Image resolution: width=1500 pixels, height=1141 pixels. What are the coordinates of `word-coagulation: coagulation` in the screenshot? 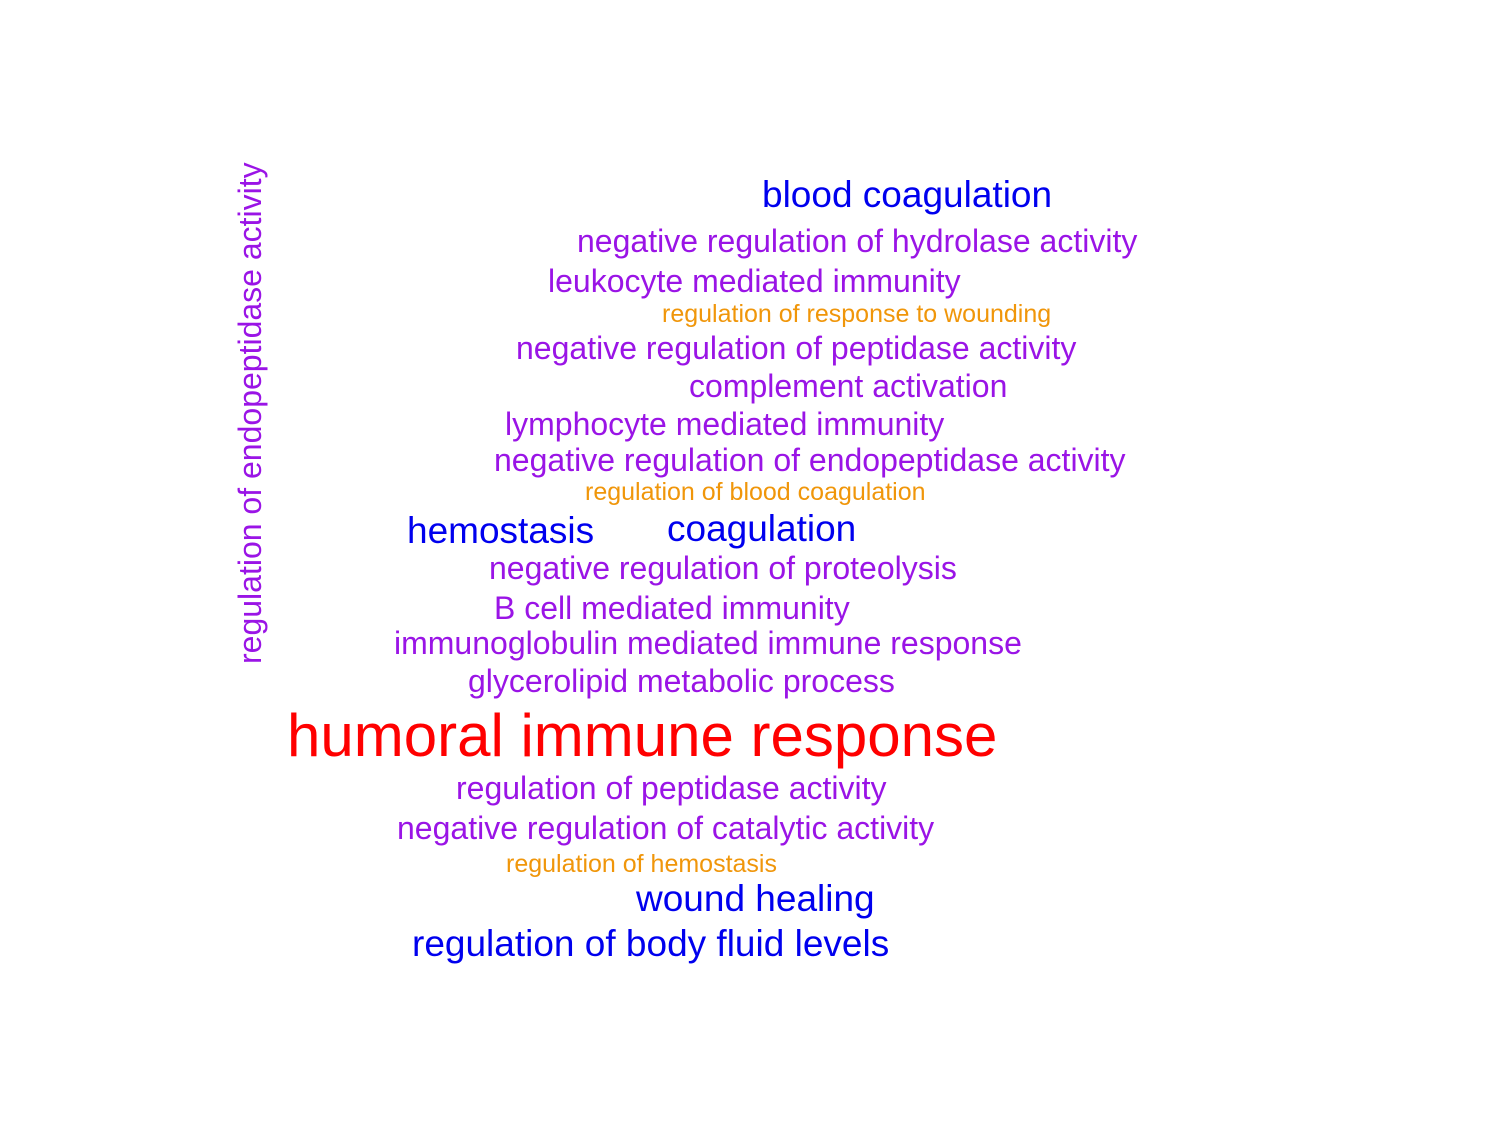 It's located at (762, 528).